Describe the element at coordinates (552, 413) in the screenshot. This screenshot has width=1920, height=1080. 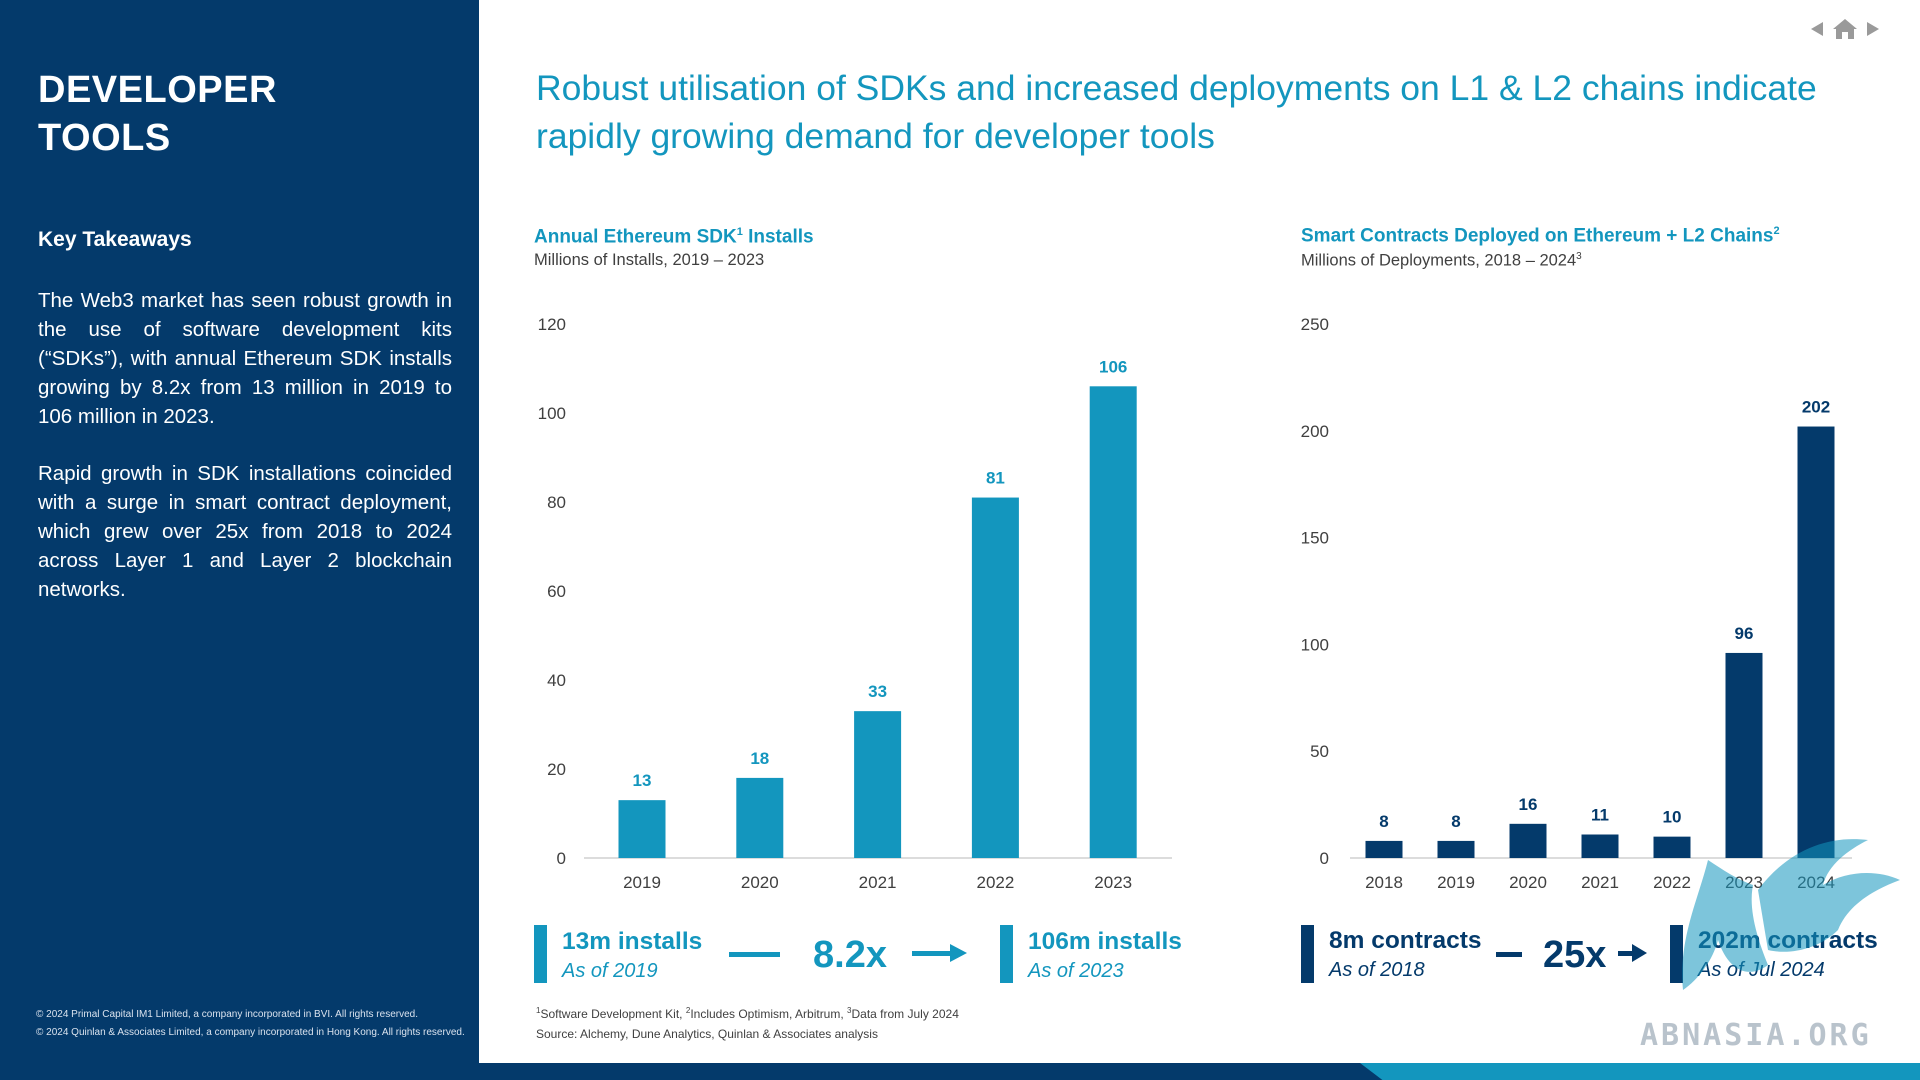
I see `chart1-ytick-label: 100` at that location.